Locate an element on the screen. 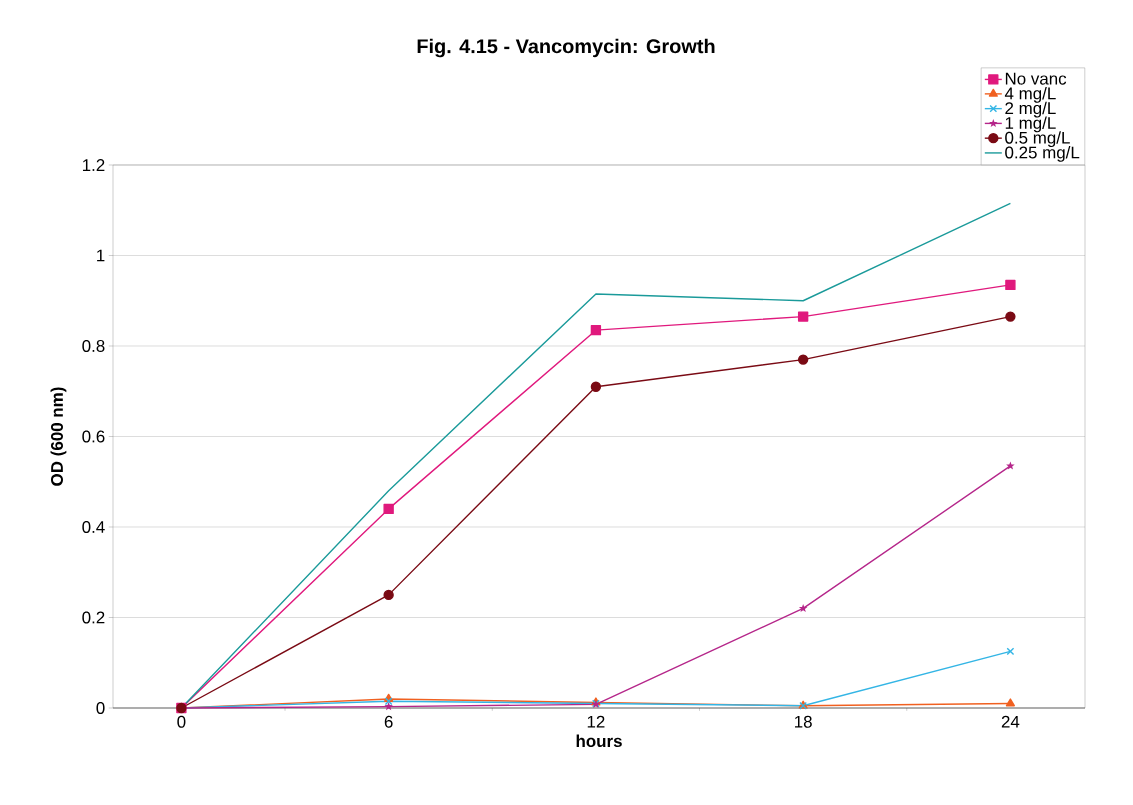 The height and width of the screenshot is (805, 1133). legend-label: 4 mg/L is located at coordinates (1030, 95).